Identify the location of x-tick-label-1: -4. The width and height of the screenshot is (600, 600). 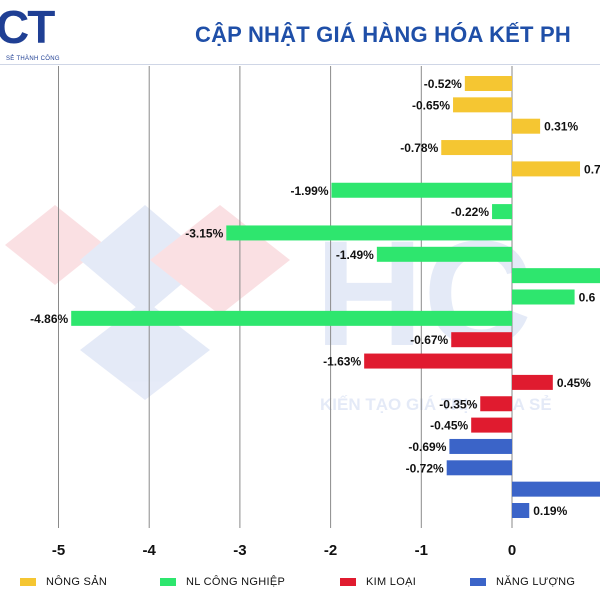
(150, 550).